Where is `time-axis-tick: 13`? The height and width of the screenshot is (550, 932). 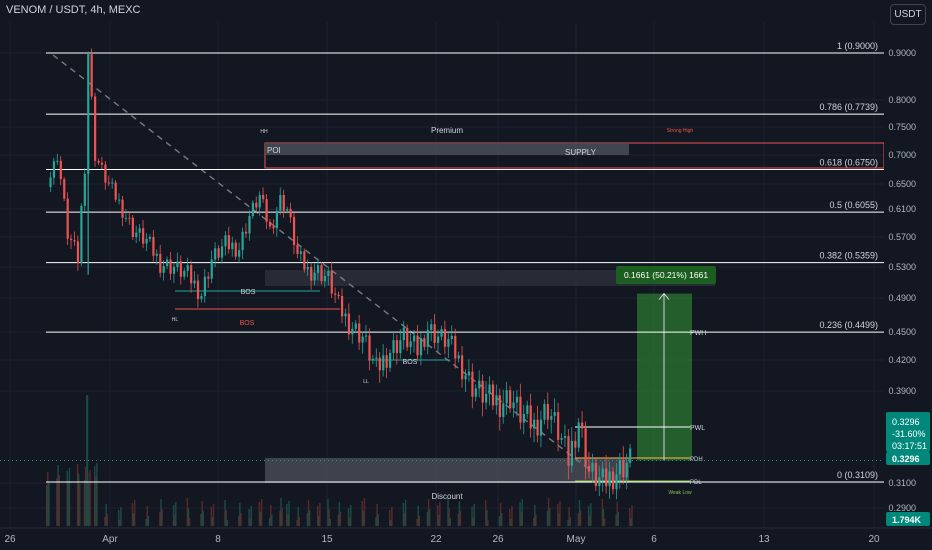
time-axis-tick: 13 is located at coordinates (764, 539).